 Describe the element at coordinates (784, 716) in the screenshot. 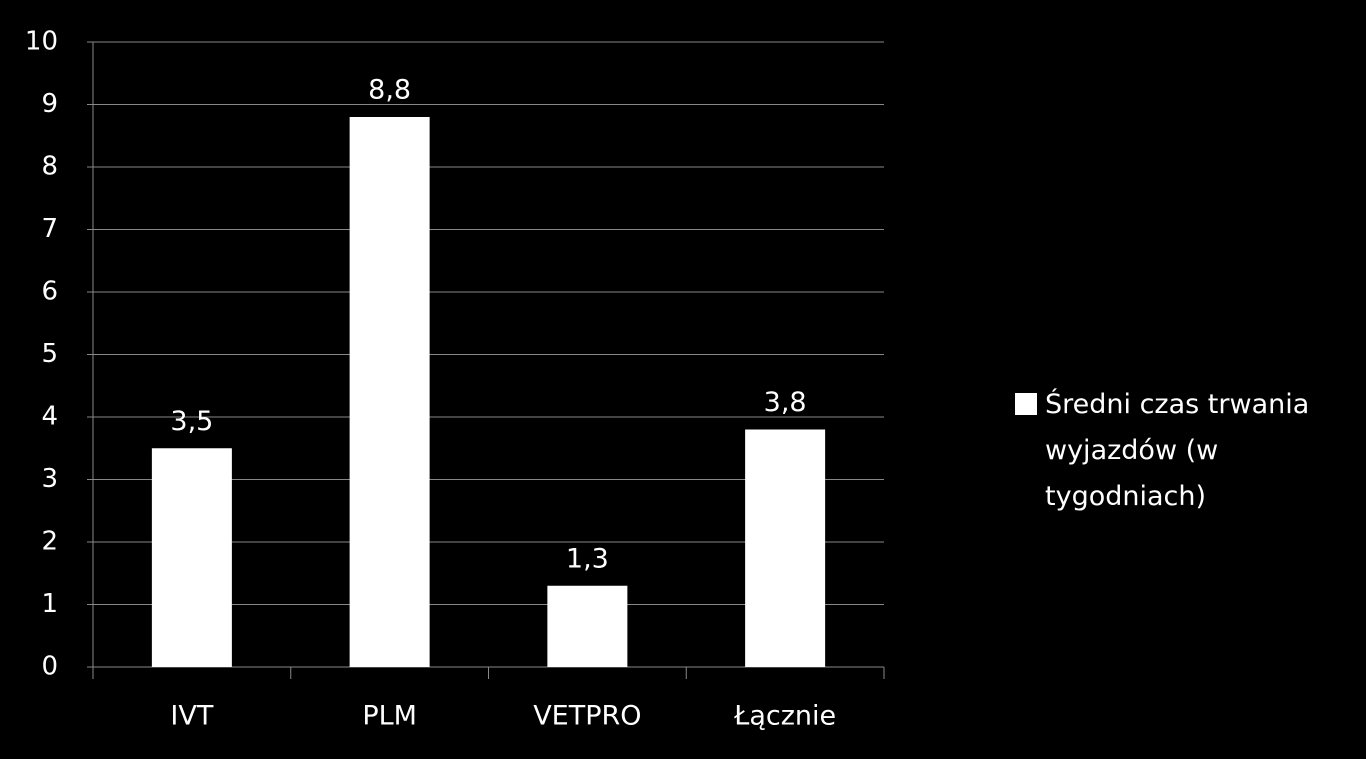

I see `x-tick-label: Łącznie` at that location.